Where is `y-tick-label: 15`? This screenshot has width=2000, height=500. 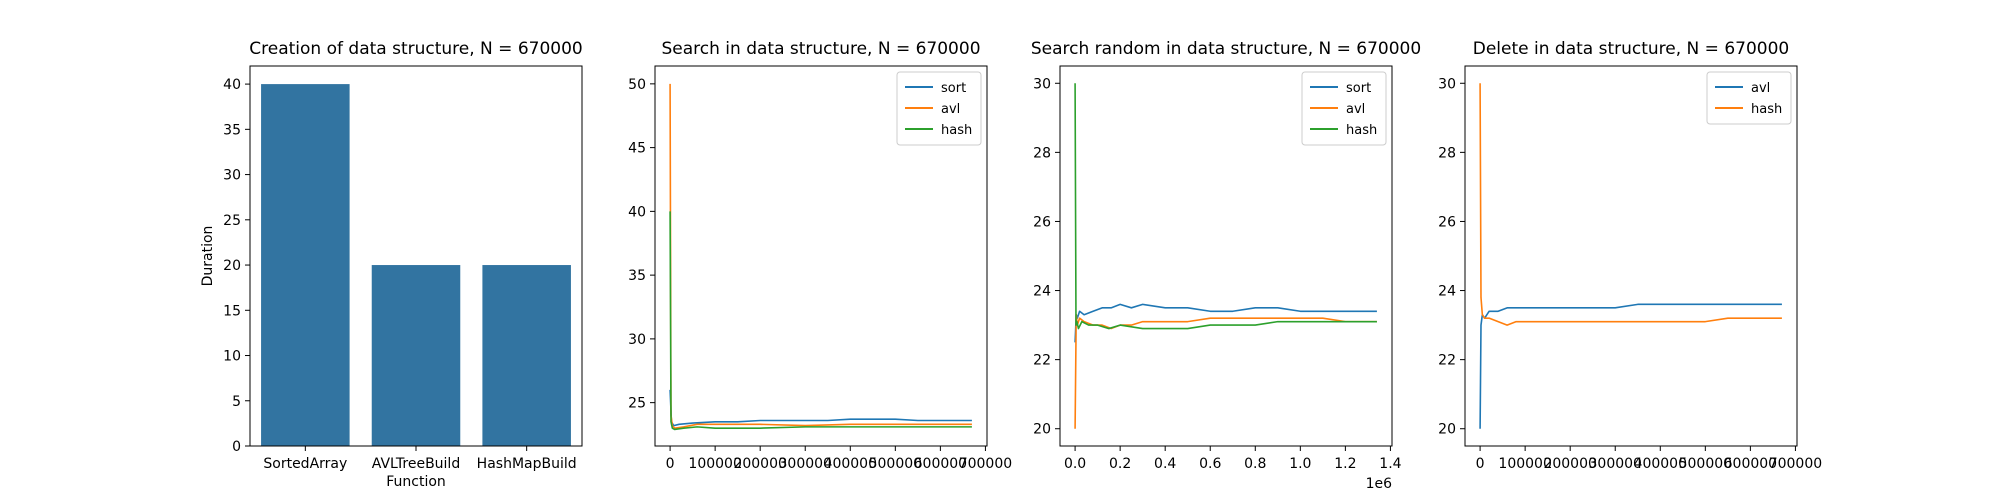
y-tick-label: 15 is located at coordinates (232, 311).